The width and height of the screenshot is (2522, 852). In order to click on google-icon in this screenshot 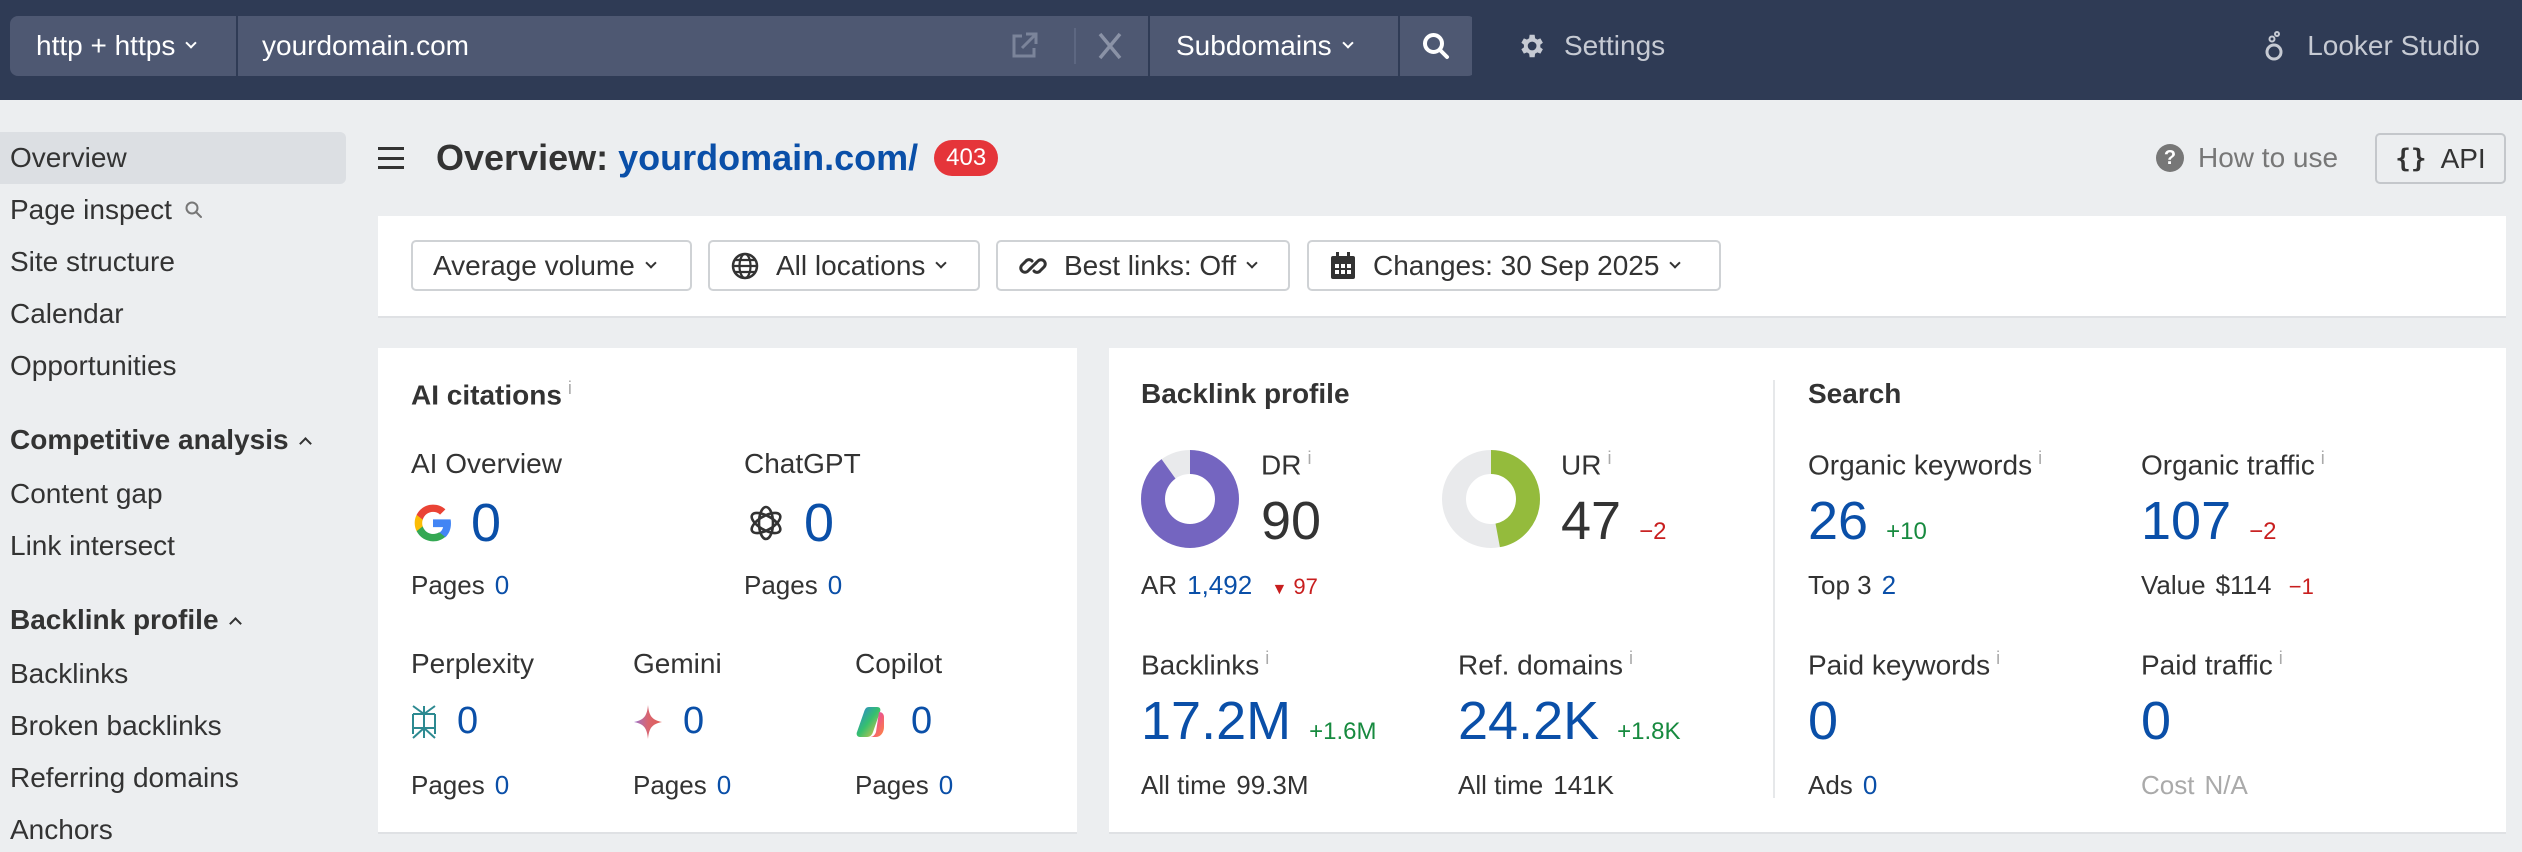, I will do `click(433, 523)`.